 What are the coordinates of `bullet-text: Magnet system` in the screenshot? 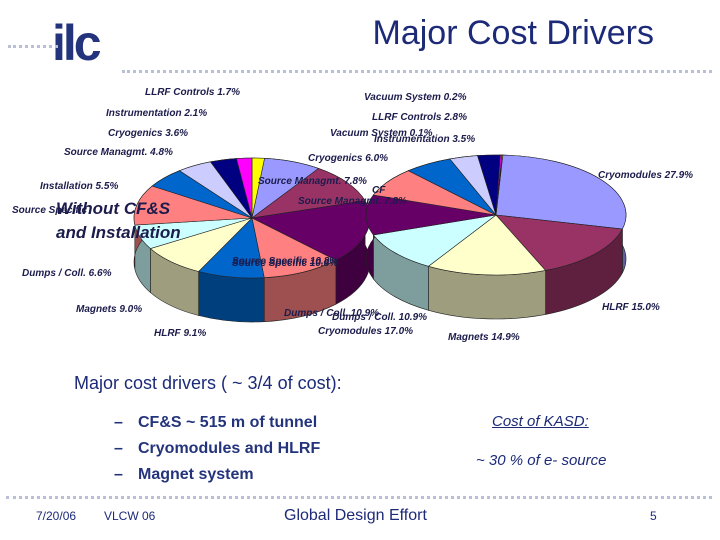 It's located at (196, 474).